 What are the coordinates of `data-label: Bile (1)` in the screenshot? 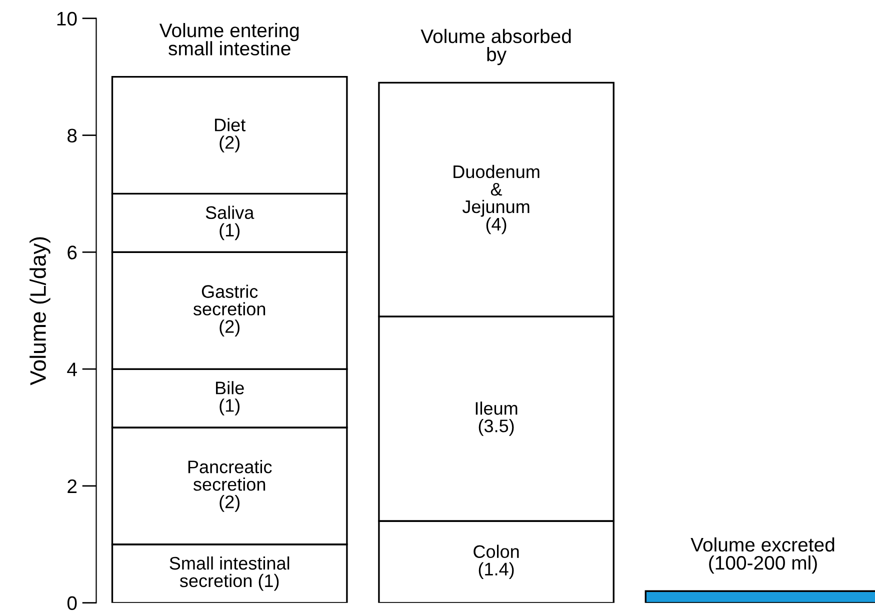 It's located at (230, 398).